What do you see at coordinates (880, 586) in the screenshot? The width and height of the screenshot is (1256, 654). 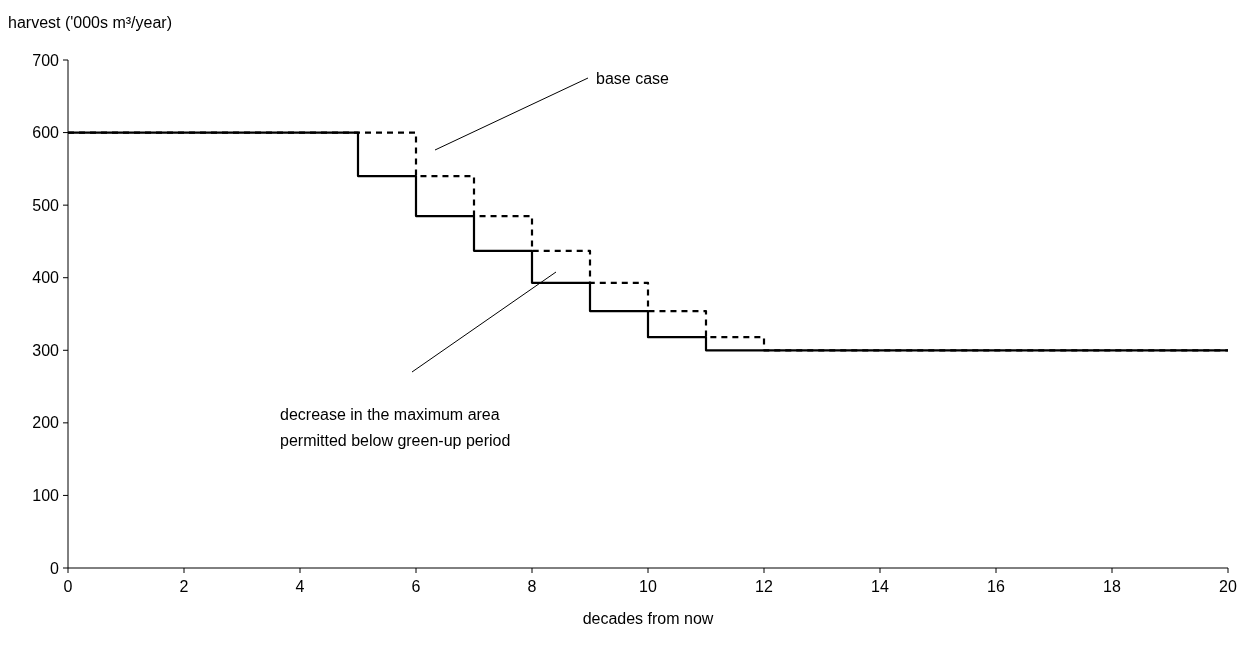 I see `x-tick-label: 14` at bounding box center [880, 586].